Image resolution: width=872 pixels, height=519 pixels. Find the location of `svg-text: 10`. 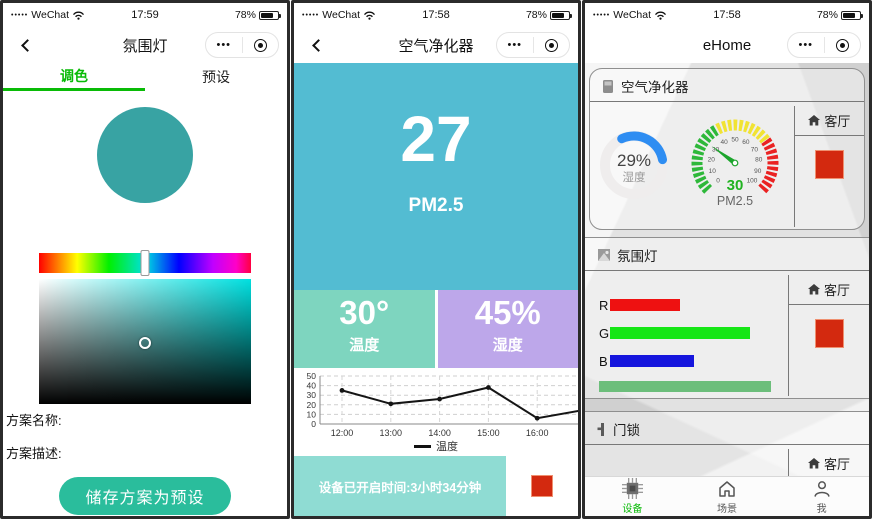

svg-text: 10 is located at coordinates (713, 170).